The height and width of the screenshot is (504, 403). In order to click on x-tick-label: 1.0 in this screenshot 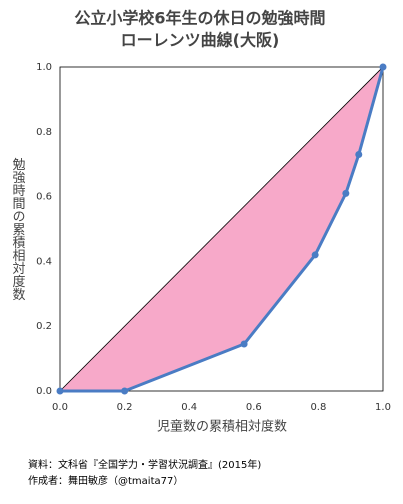, I will do `click(383, 407)`.